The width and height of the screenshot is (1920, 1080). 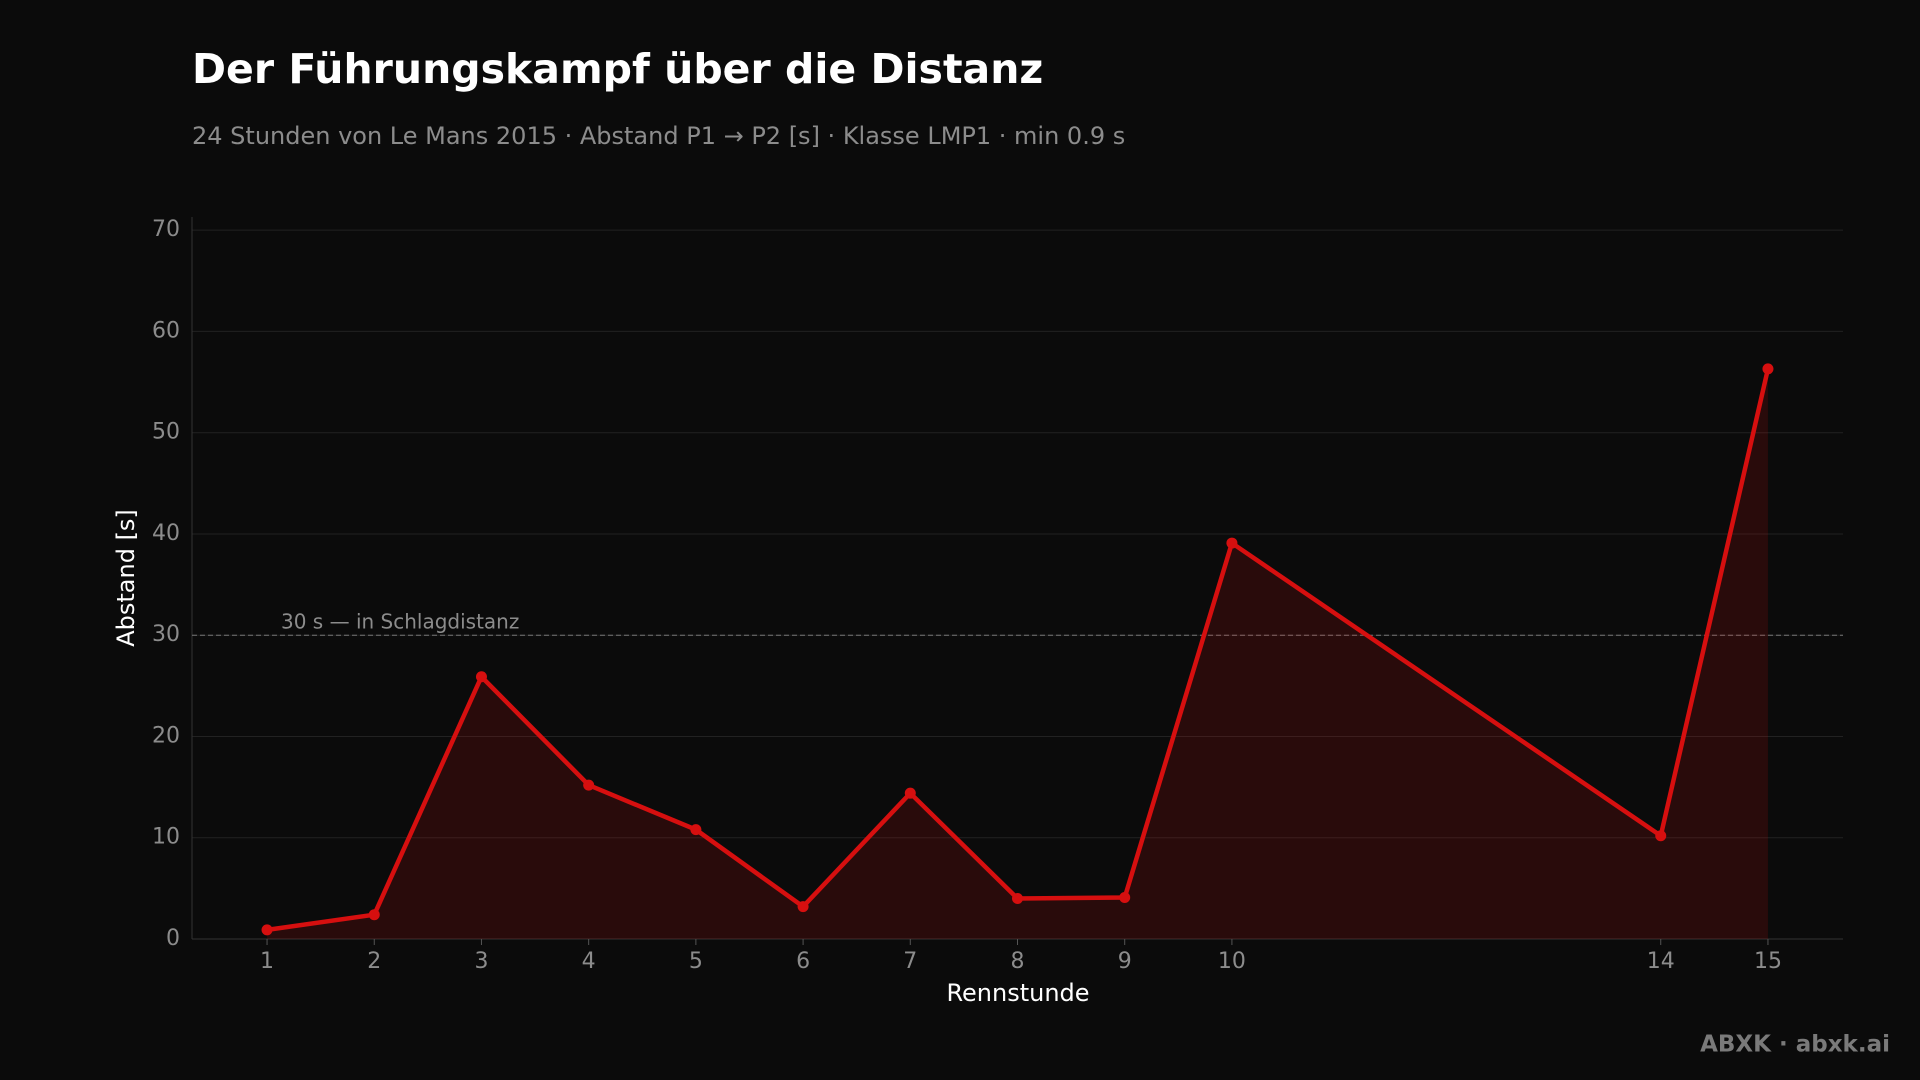 What do you see at coordinates (166, 634) in the screenshot?
I see `y-tick-label: 30` at bounding box center [166, 634].